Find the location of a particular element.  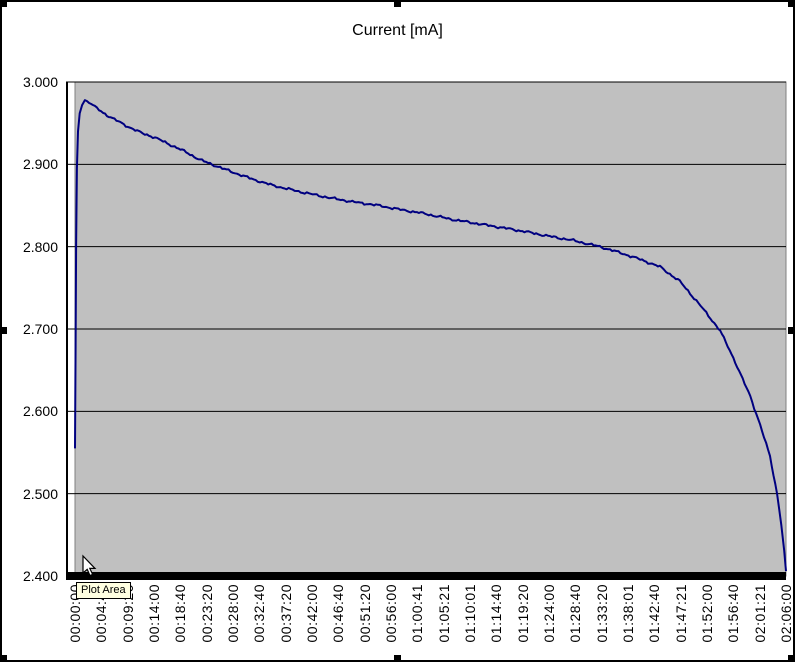

x-axis-tick-label: 01:19:20 is located at coordinates (522, 613).